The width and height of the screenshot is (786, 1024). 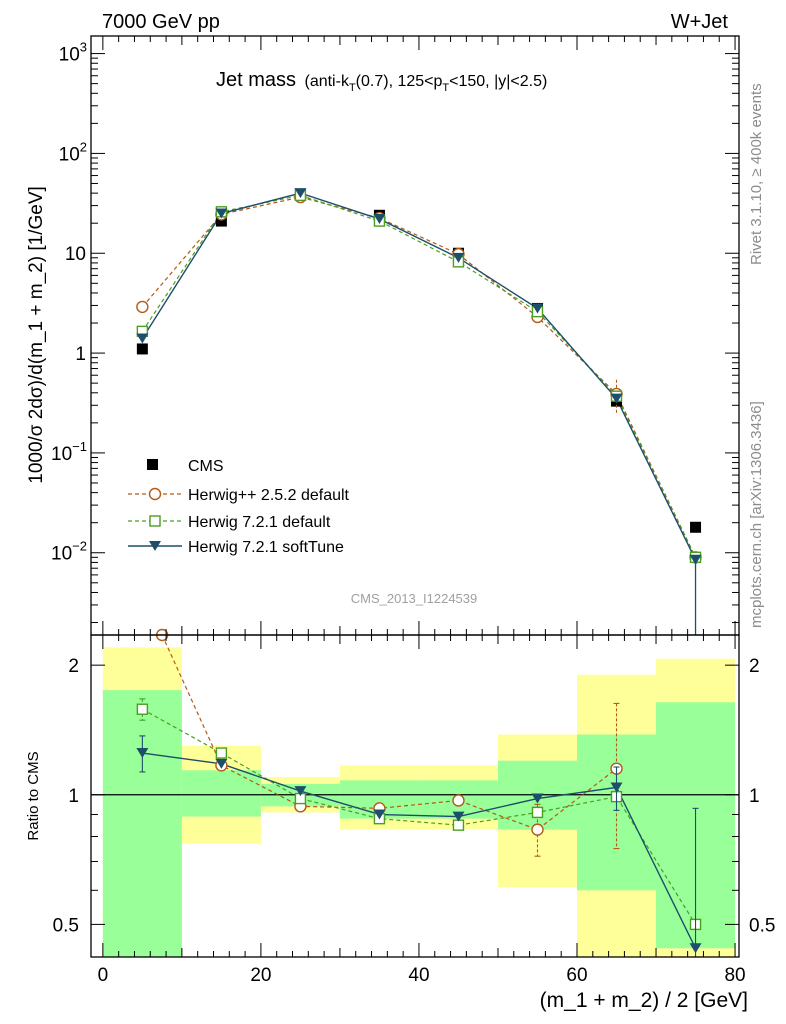 What do you see at coordinates (155, 546) in the screenshot?
I see `legend-marker-softtune` at bounding box center [155, 546].